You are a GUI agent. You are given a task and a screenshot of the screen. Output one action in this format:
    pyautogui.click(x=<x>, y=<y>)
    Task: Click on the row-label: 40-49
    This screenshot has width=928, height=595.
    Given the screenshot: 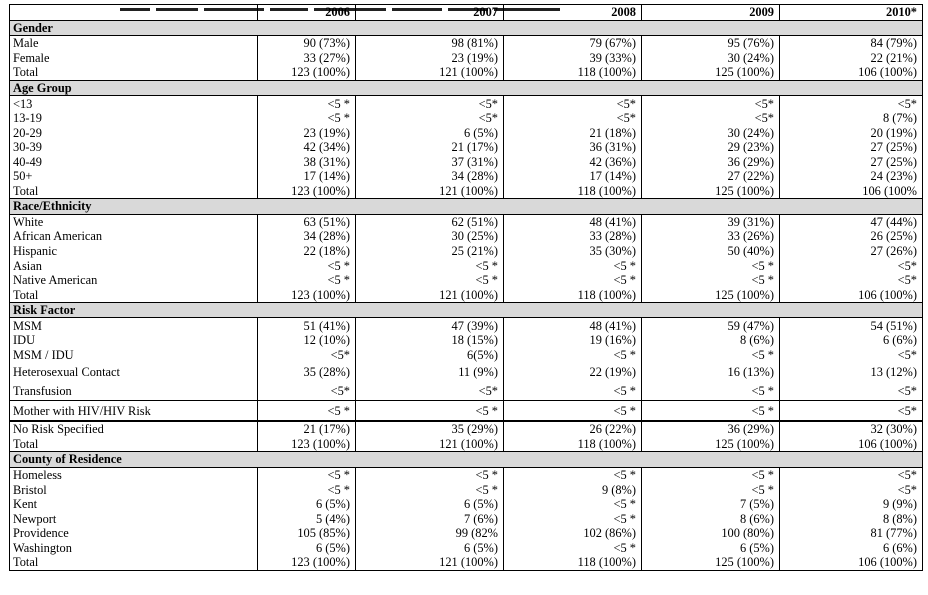 What is the action you would take?
    pyautogui.click(x=133, y=162)
    